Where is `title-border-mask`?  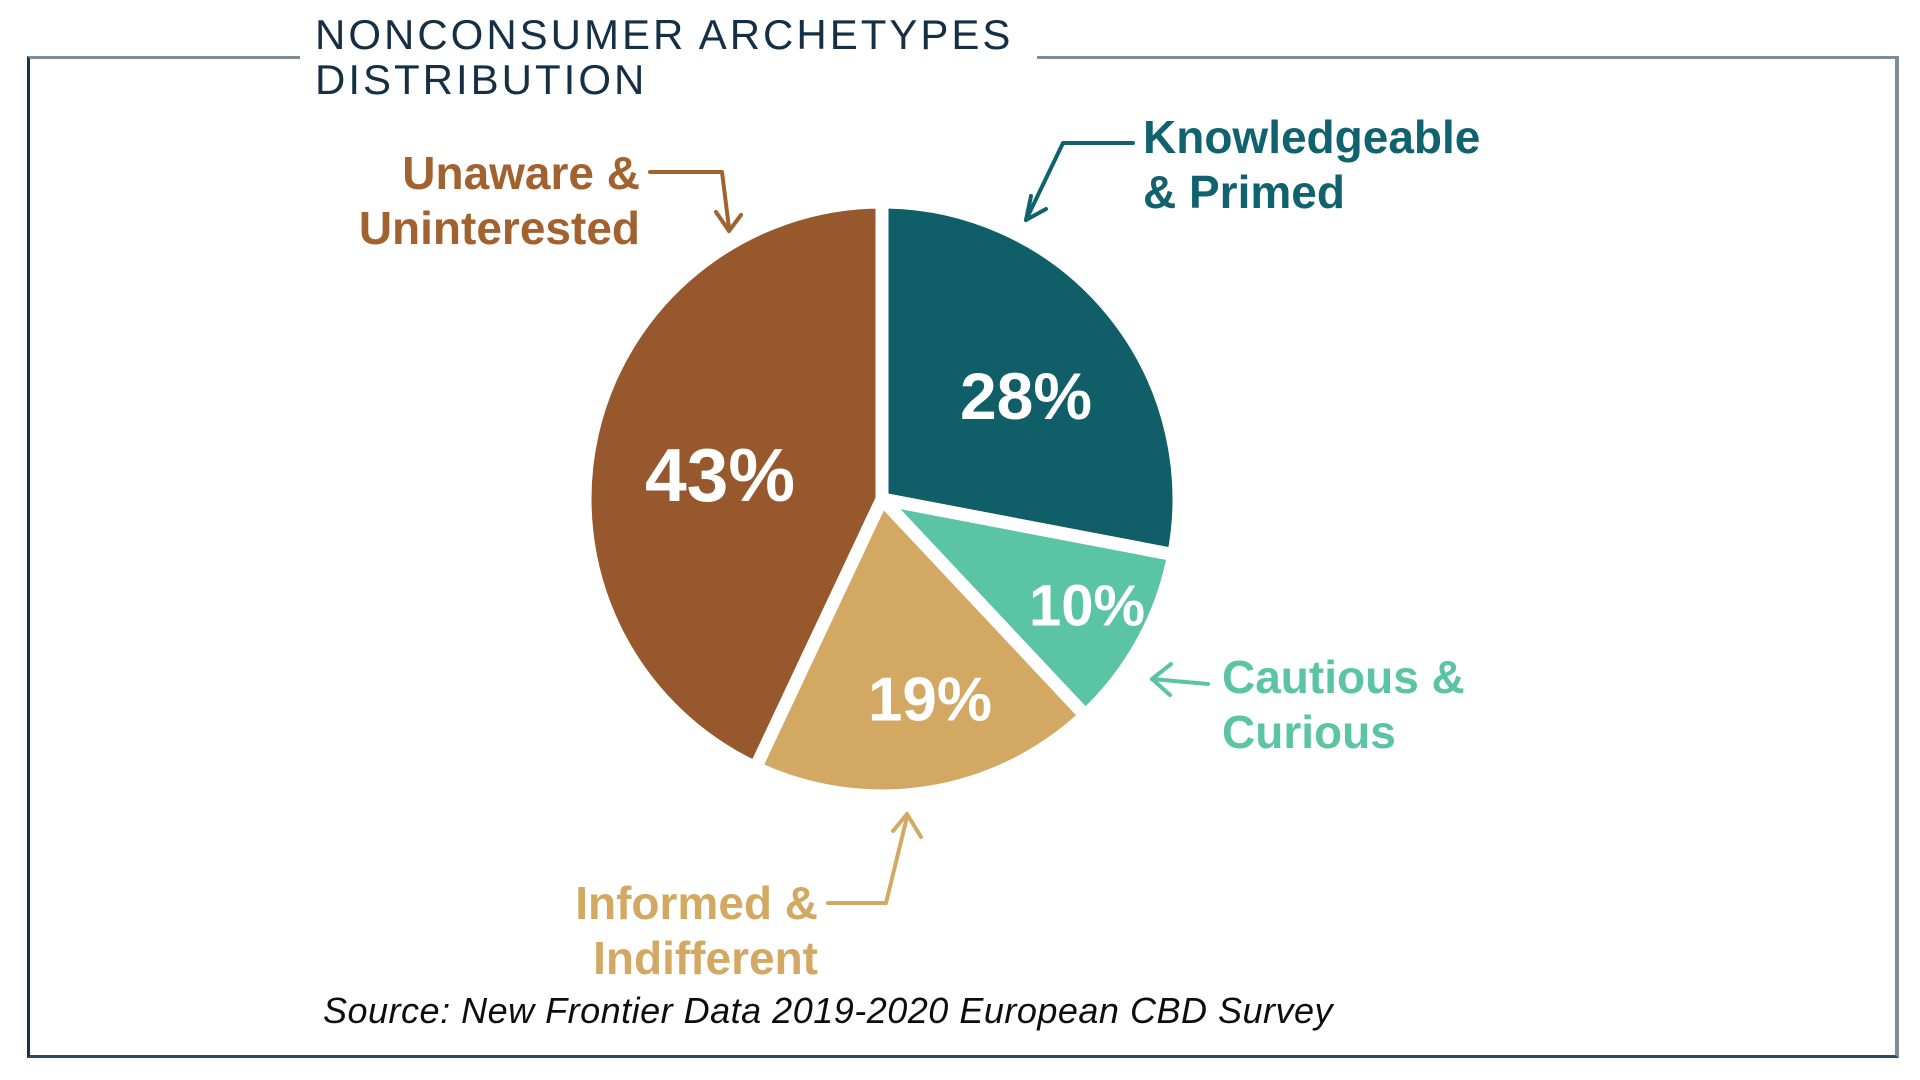 title-border-mask is located at coordinates (668, 57).